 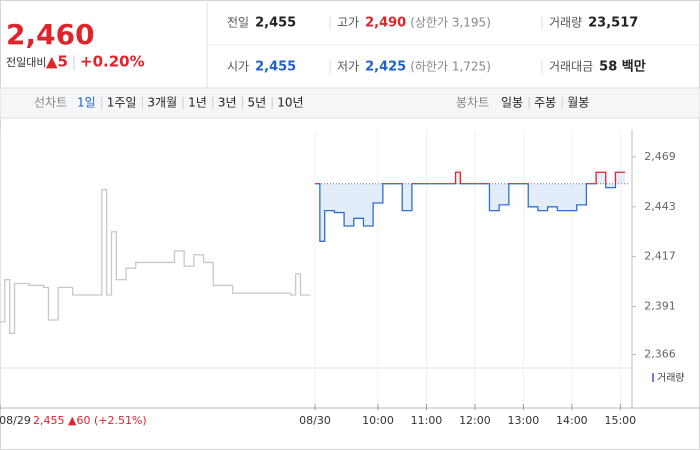 I want to click on stat-value: 23,517, so click(x=613, y=23).